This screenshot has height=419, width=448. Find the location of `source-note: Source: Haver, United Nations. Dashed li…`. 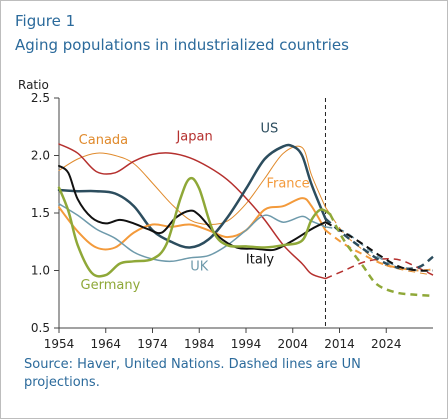

source-note: Source: Haver, United Nations. Dashed li… is located at coordinates (192, 373).